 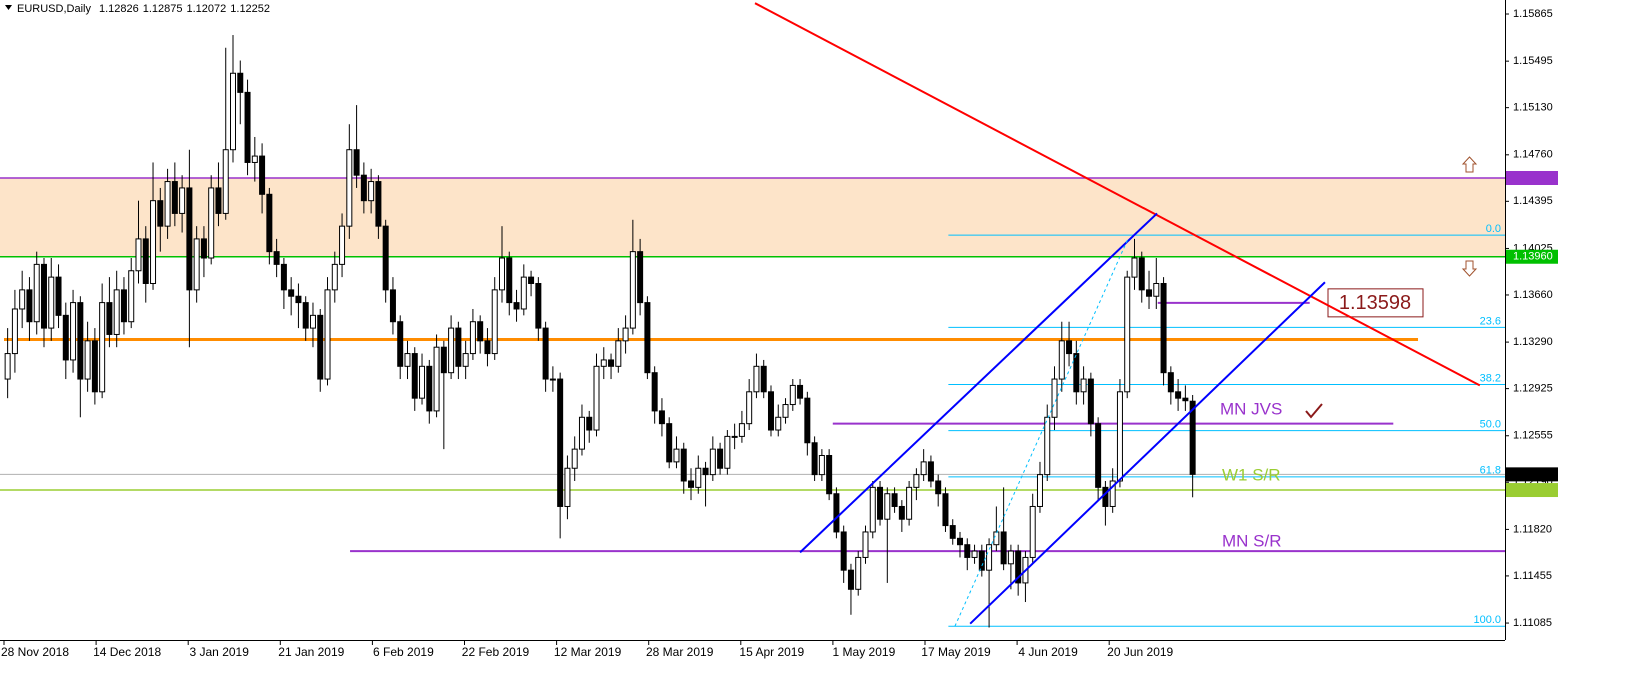 I want to click on fib-label: 23.6, so click(x=1490, y=321).